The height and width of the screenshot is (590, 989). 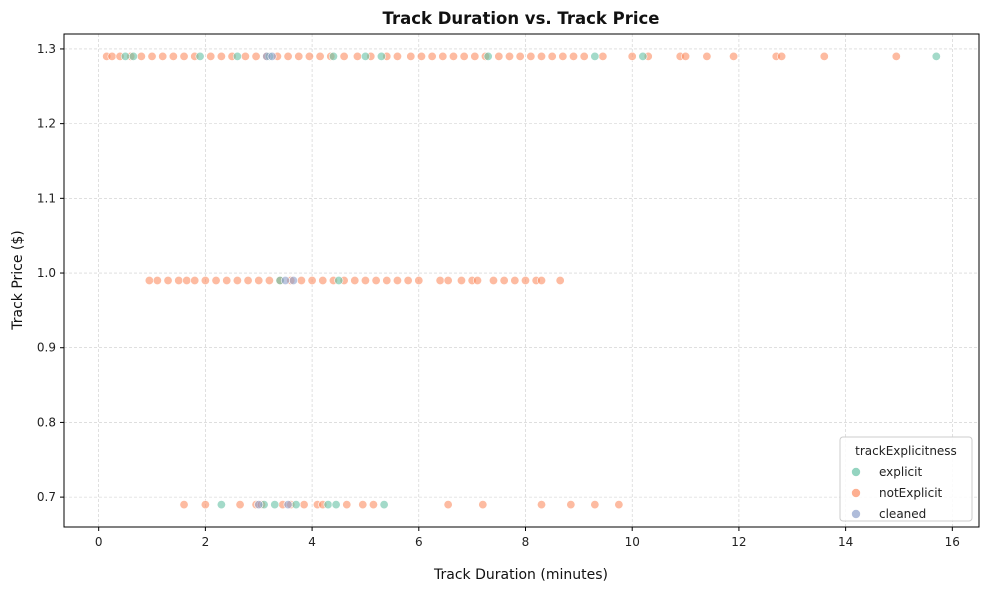 I want to click on legend-box, so click(x=906, y=479).